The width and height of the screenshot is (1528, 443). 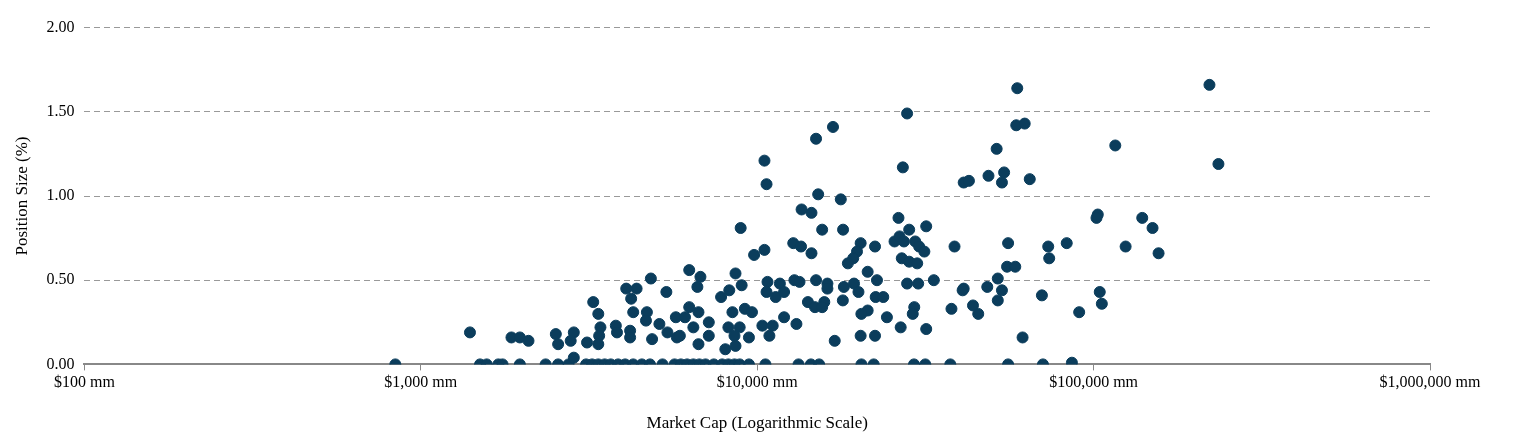 What do you see at coordinates (60, 279) in the screenshot?
I see `y-tick-label: 0.50` at bounding box center [60, 279].